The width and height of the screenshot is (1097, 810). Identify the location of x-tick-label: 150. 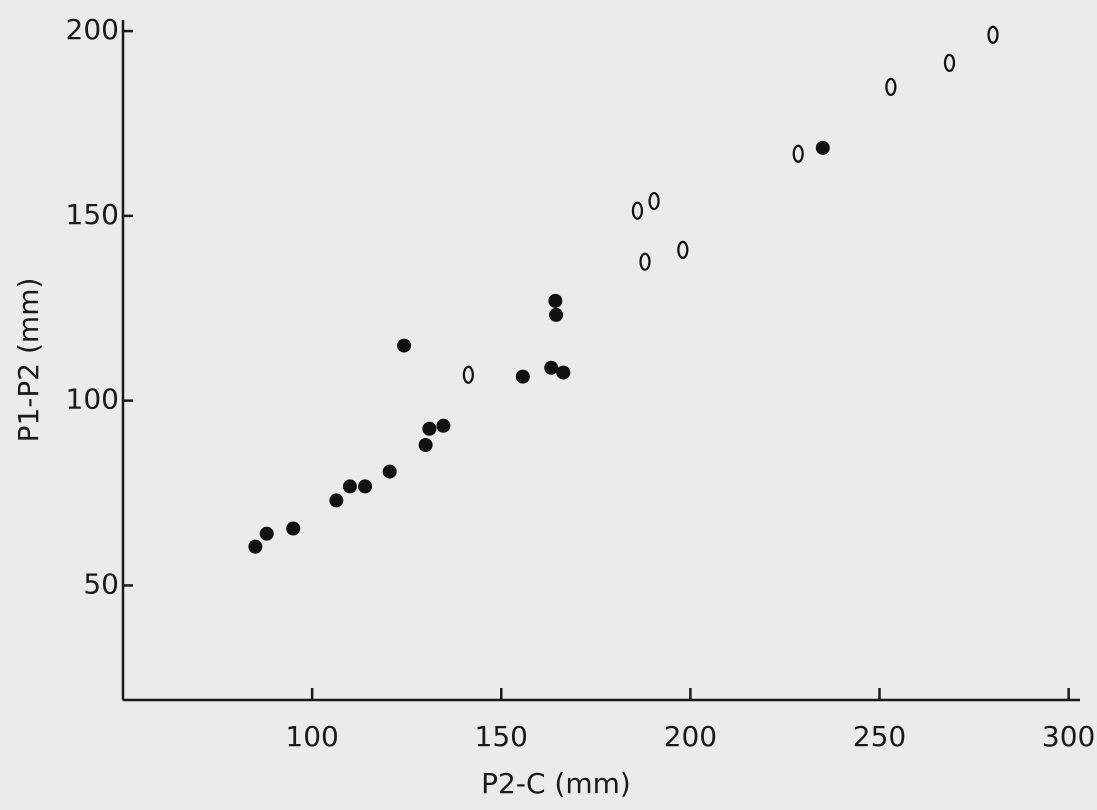
(501, 736).